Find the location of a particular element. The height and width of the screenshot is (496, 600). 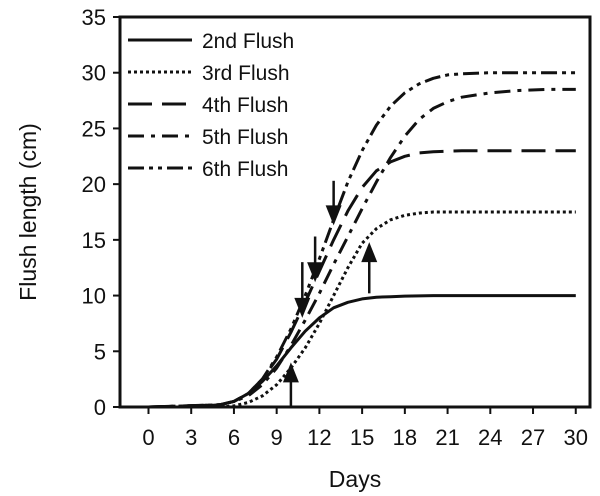

y-axis-title: Flush length (cm) is located at coordinates (28, 212).